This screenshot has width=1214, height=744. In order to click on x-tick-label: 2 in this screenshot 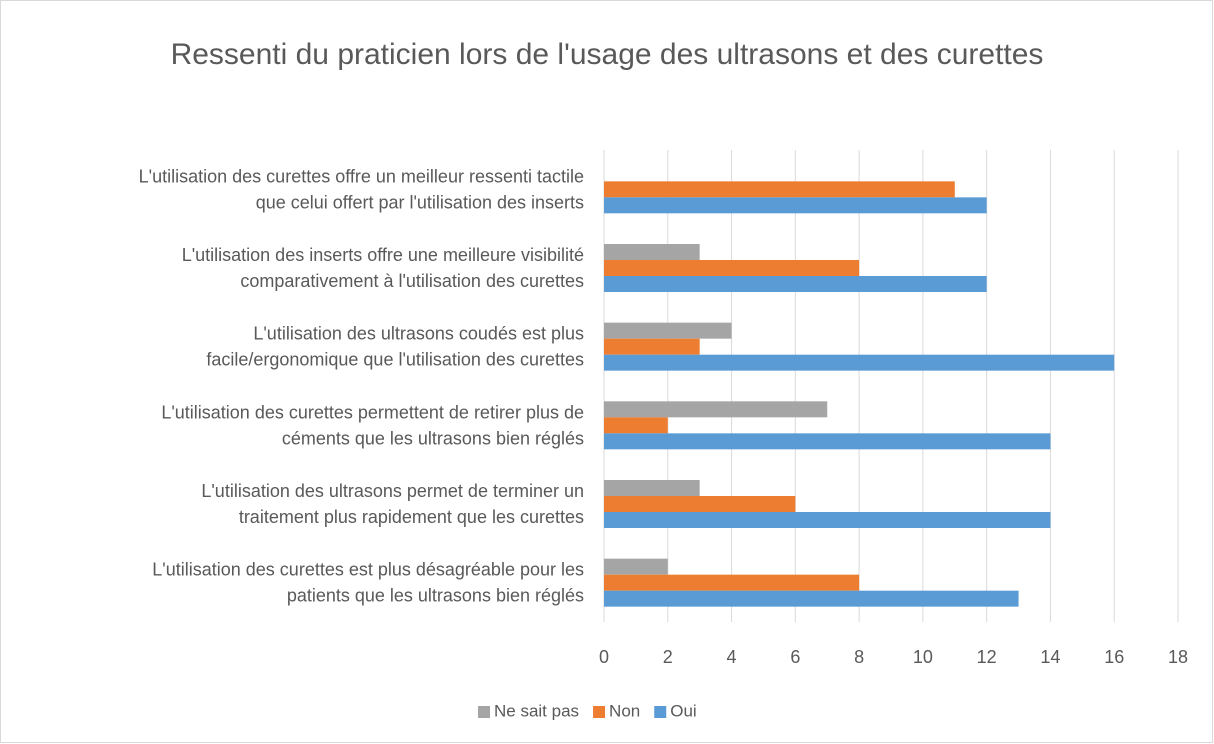, I will do `click(668, 657)`.